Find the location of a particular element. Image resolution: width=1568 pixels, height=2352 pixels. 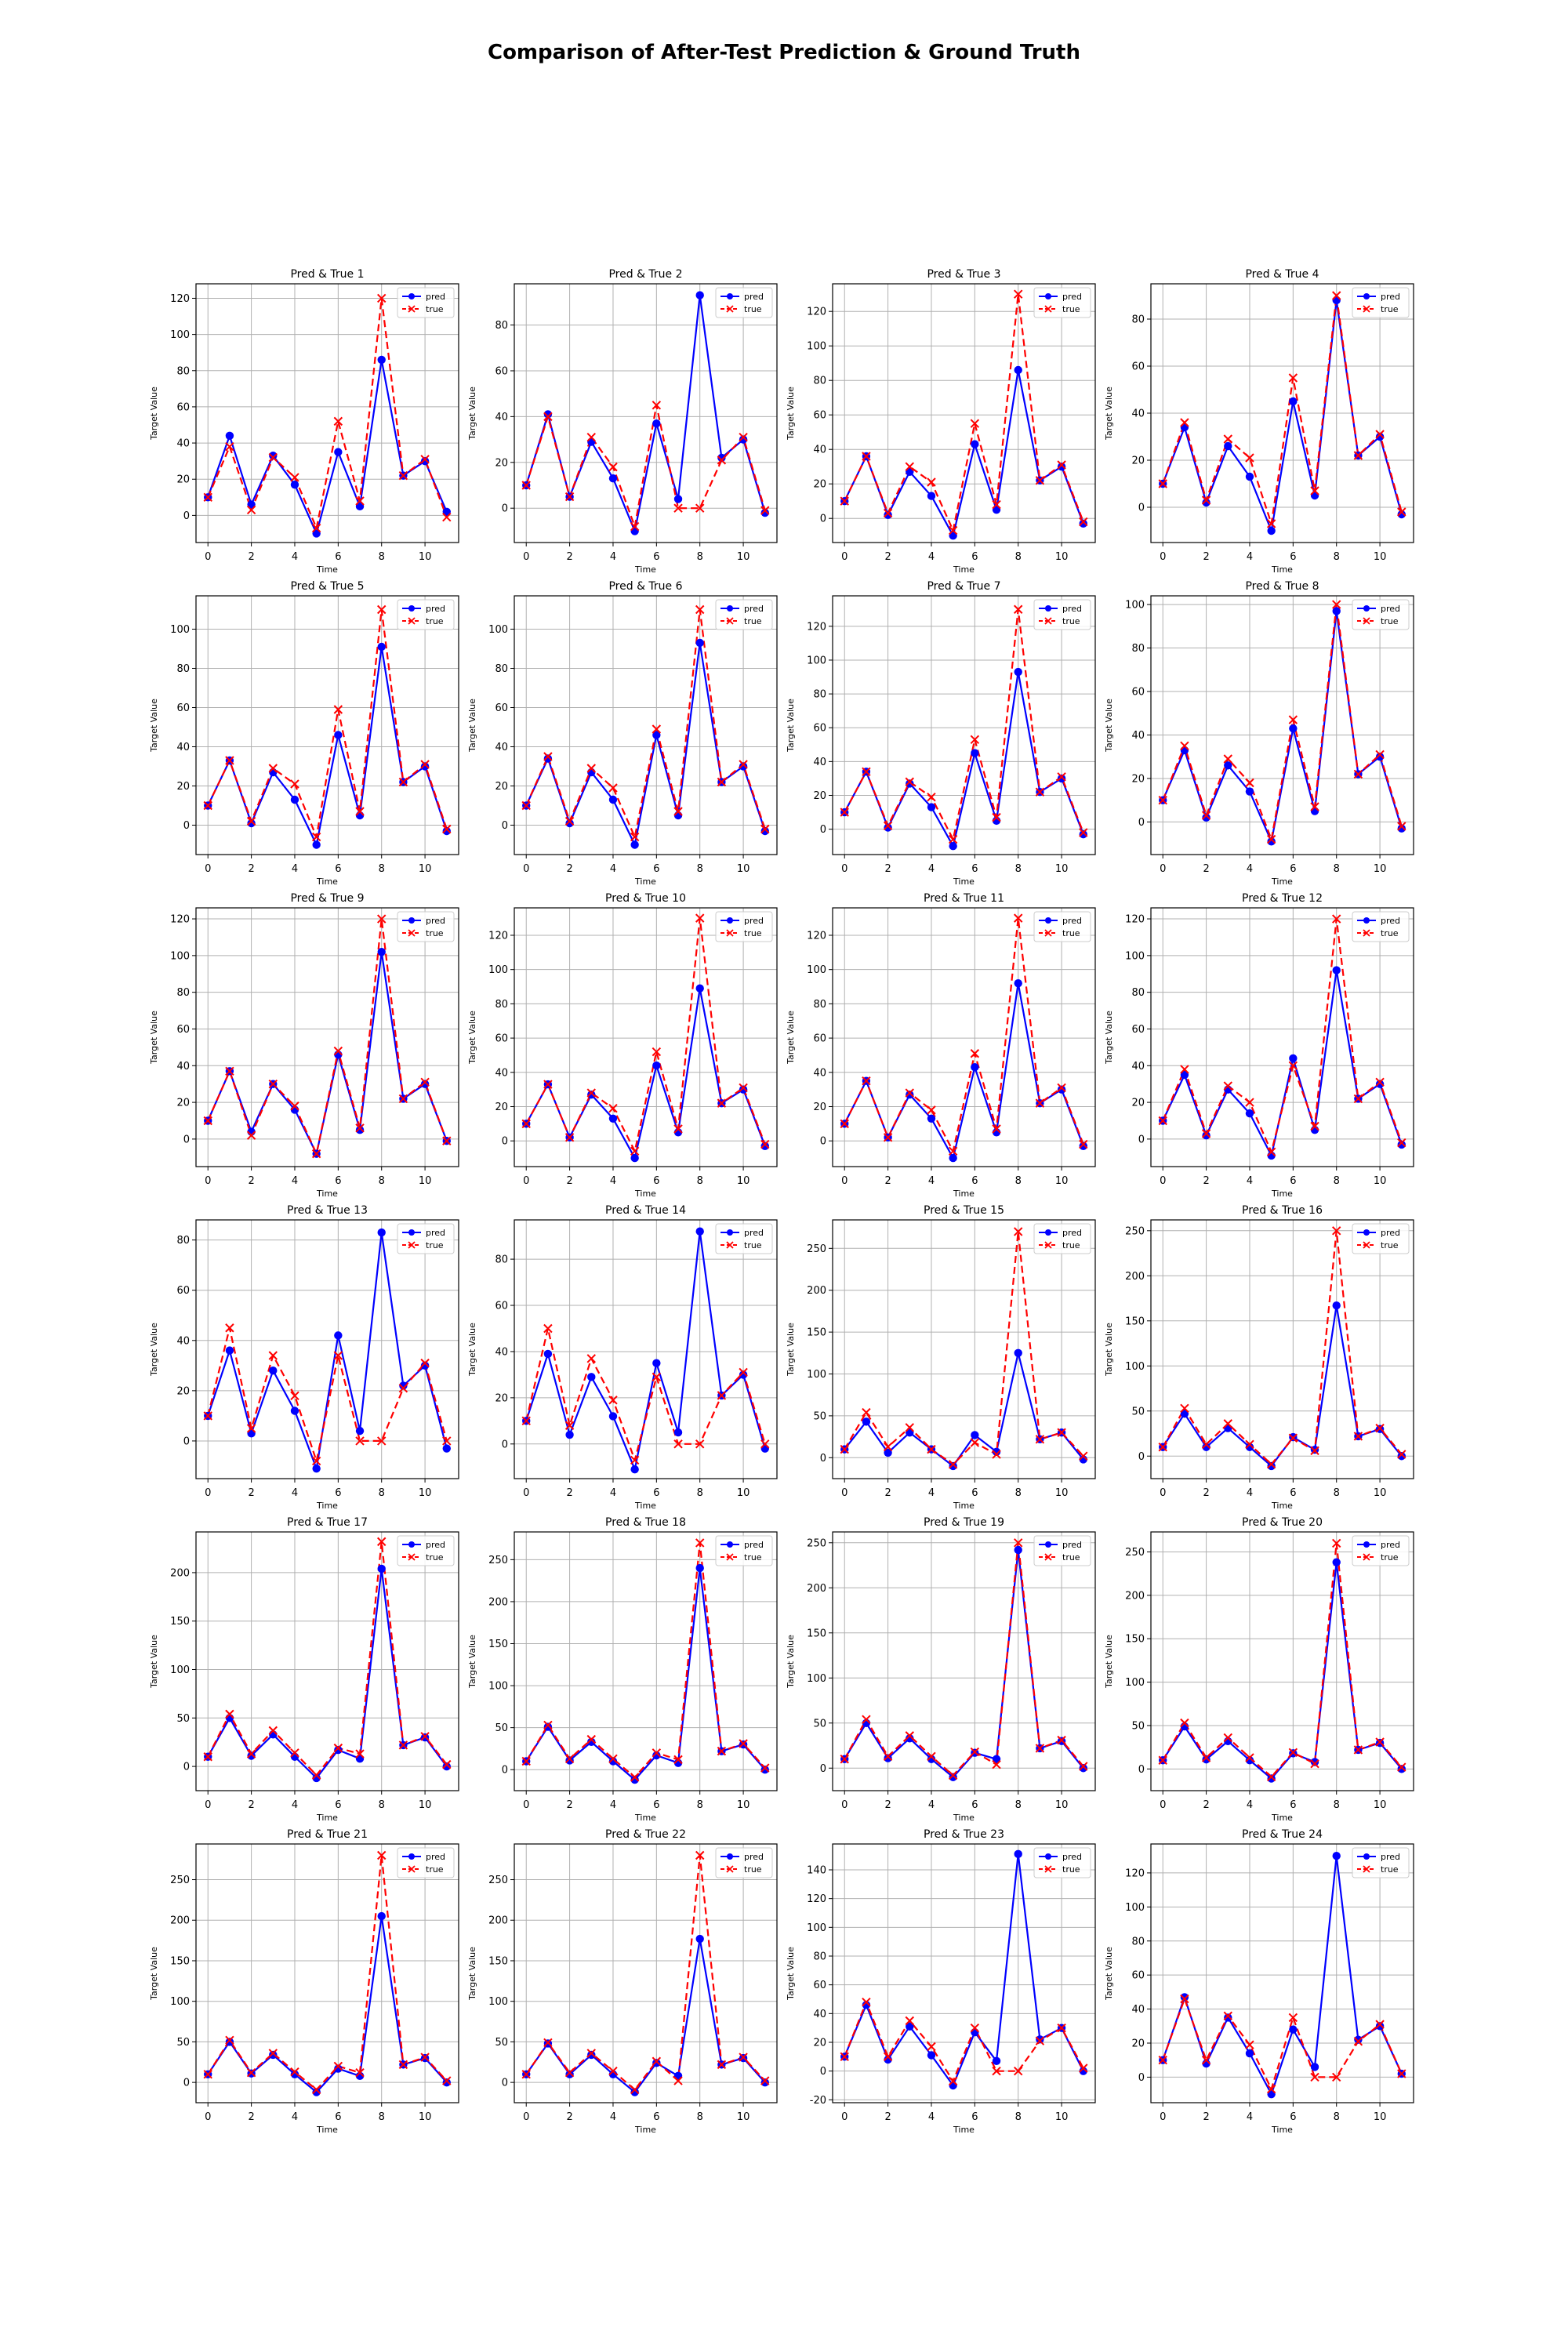

y-tick-label: 50 is located at coordinates (183, 1719).